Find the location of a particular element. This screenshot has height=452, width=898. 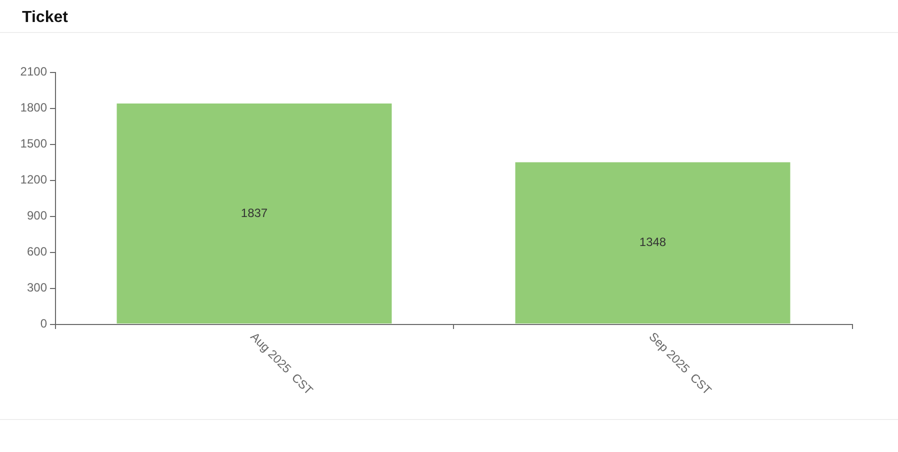

y-tick-label: 600 is located at coordinates (37, 251).